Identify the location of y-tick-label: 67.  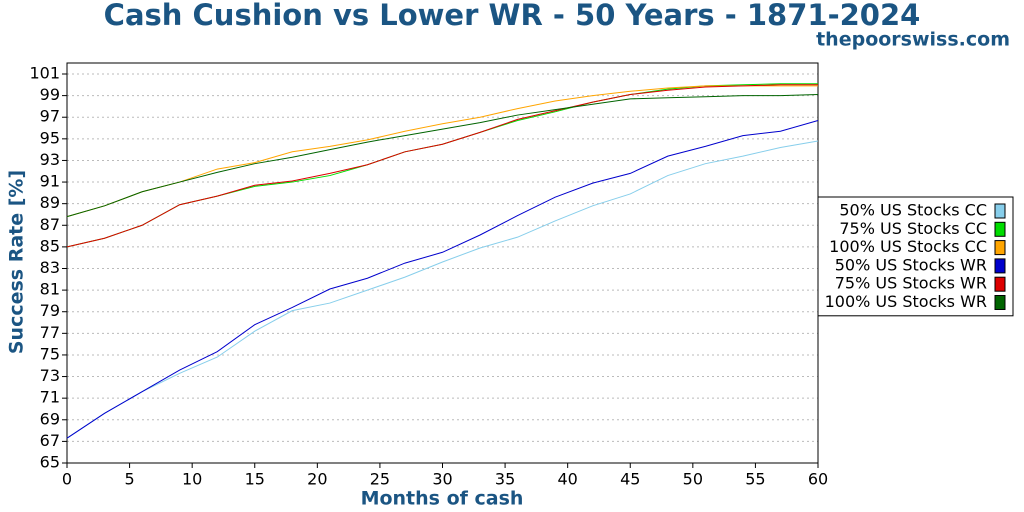
(50, 440).